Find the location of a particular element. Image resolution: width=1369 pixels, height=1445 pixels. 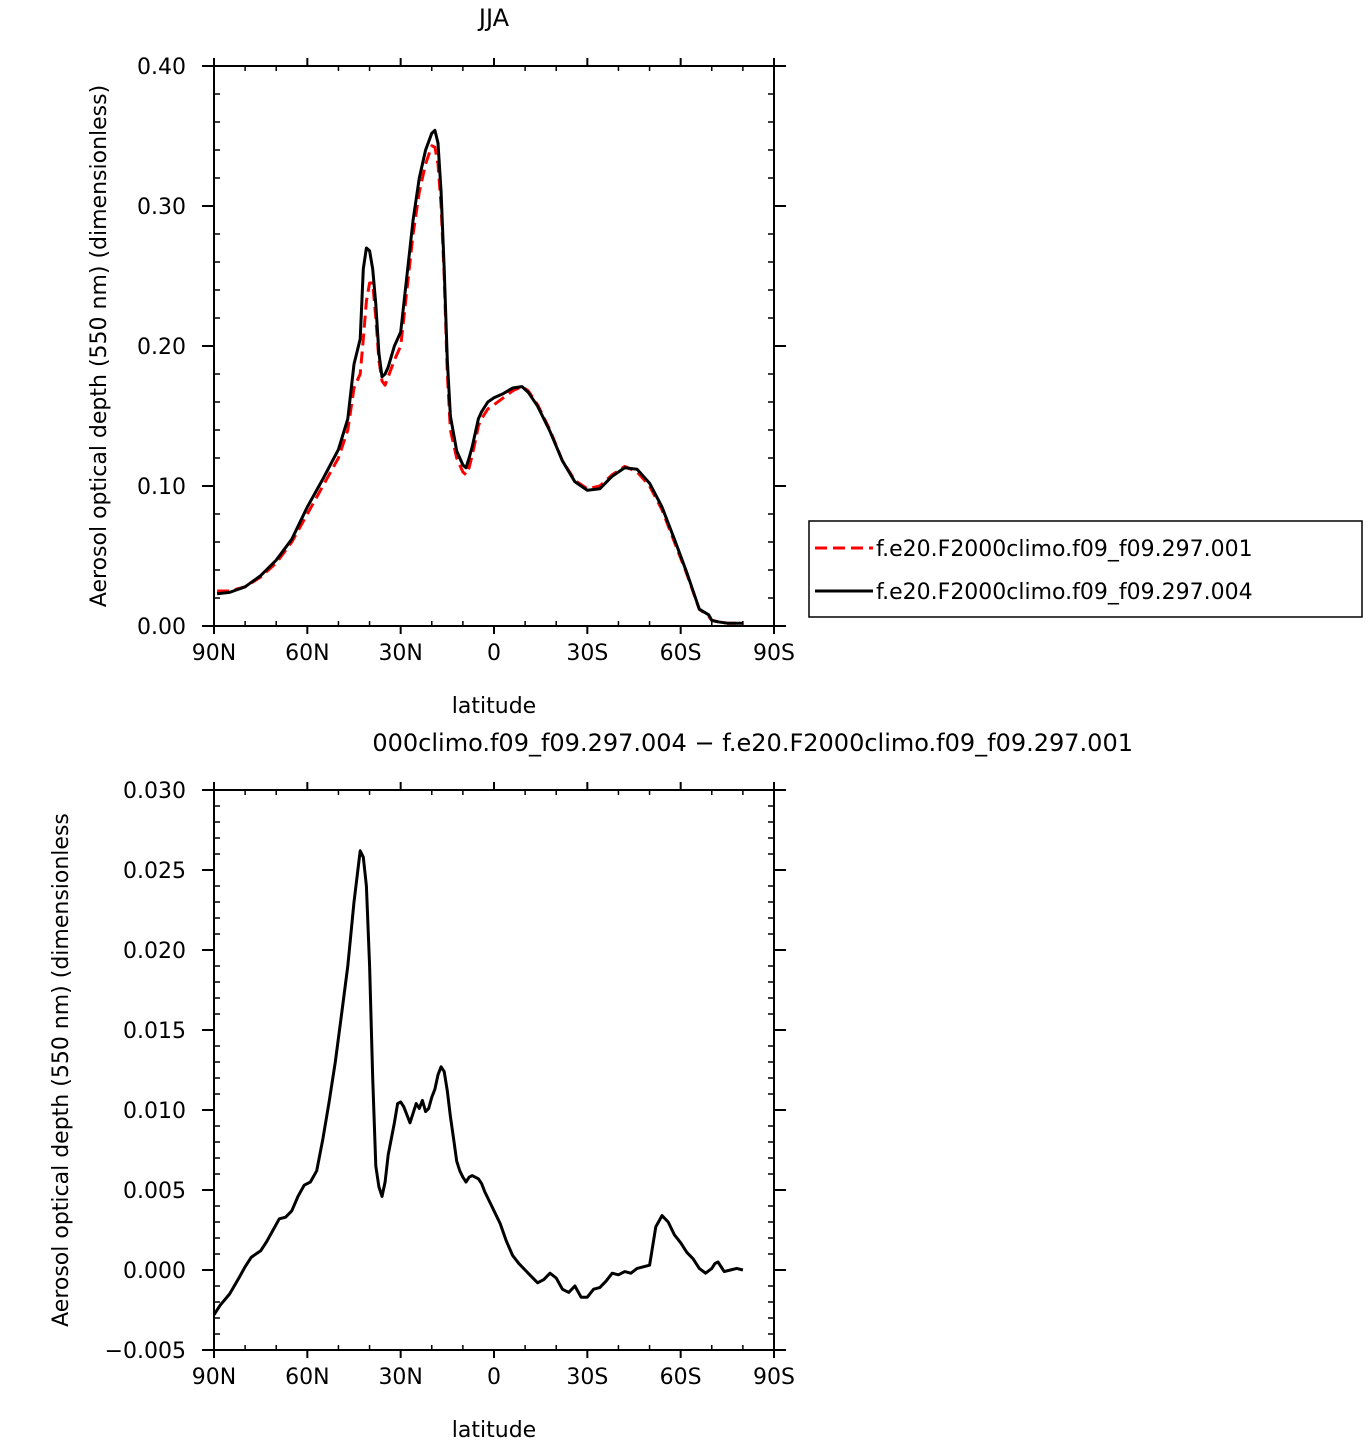

y-tick-label: 0.010 is located at coordinates (154, 1111).